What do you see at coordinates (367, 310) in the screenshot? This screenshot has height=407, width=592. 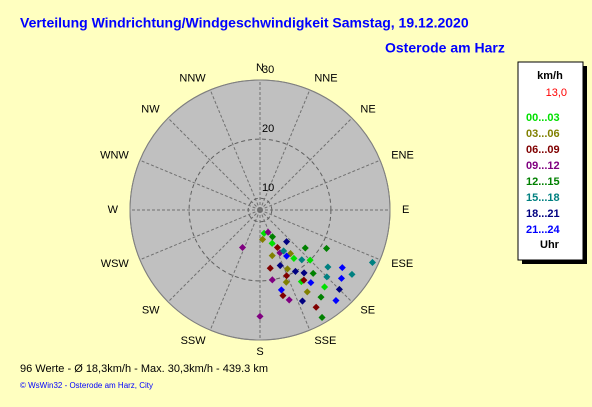 I see `direction-label: SE` at bounding box center [367, 310].